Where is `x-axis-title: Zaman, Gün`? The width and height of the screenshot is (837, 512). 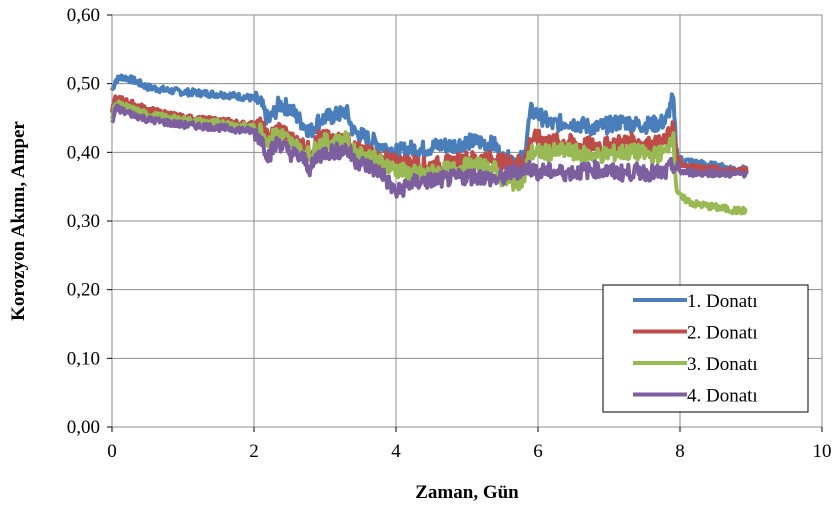 x-axis-title: Zaman, Gün is located at coordinates (467, 492).